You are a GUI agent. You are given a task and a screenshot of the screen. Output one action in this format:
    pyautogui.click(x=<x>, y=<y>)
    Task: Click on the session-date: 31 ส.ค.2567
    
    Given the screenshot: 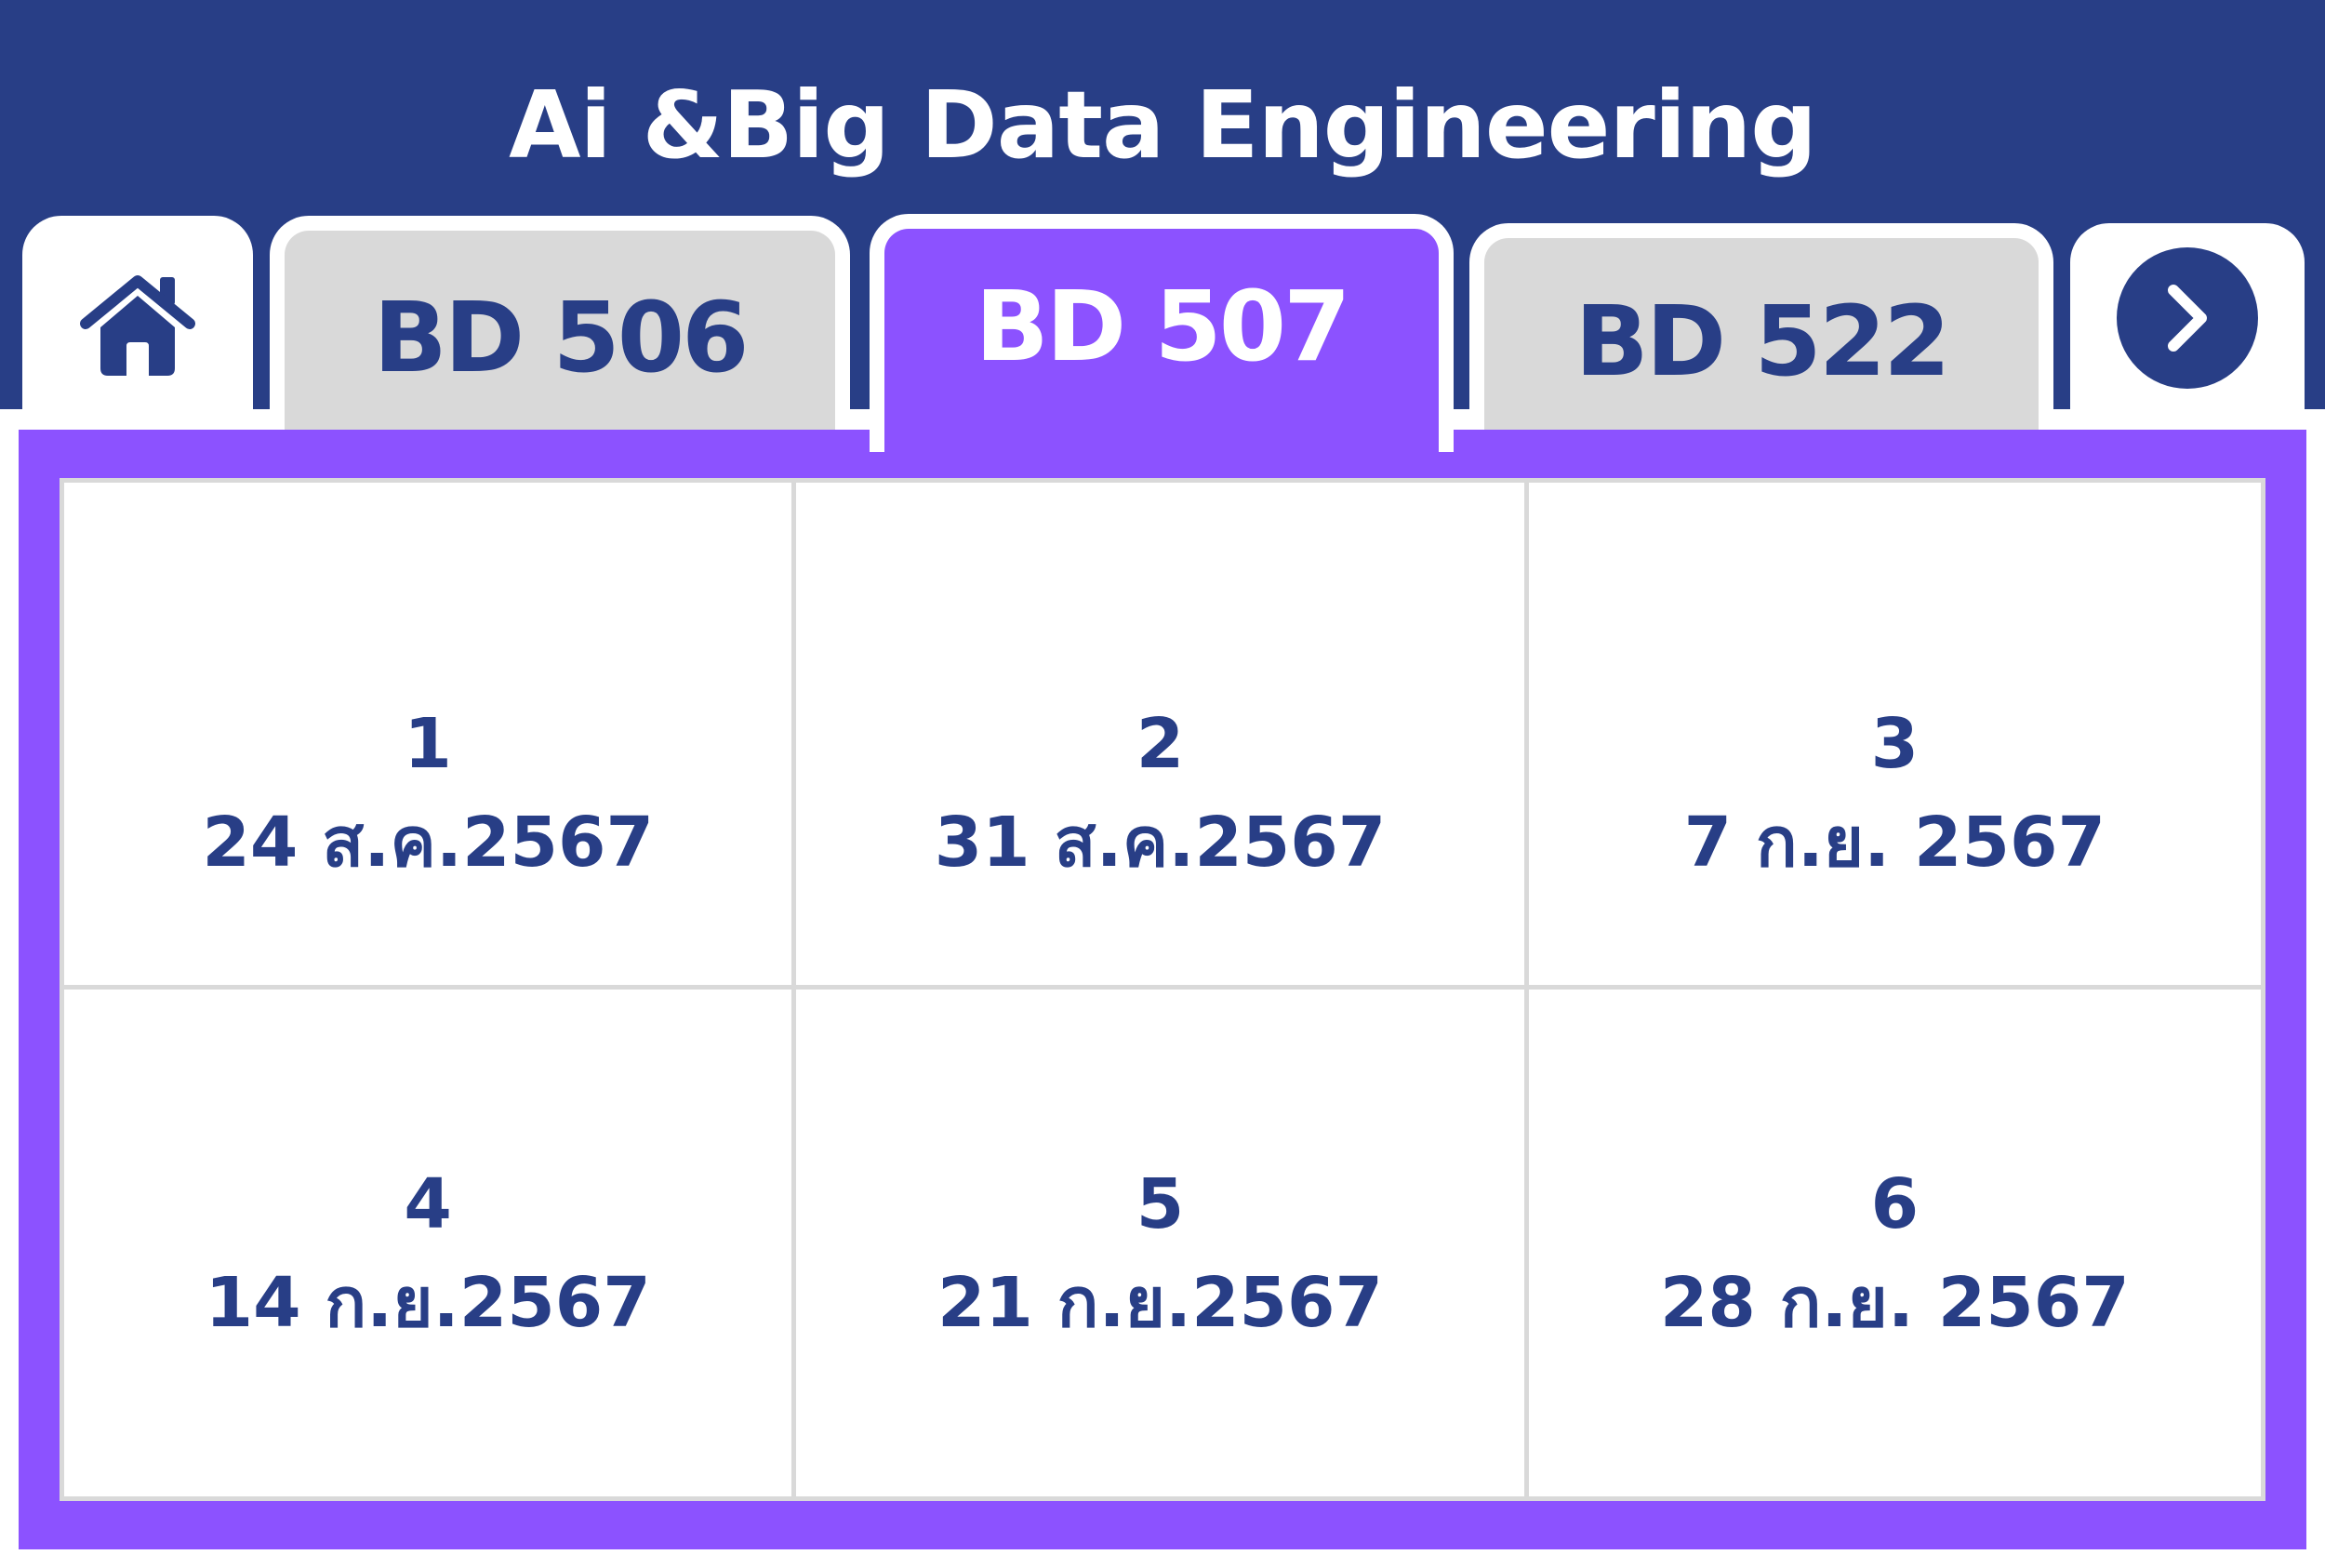 What is the action you would take?
    pyautogui.click(x=1160, y=843)
    